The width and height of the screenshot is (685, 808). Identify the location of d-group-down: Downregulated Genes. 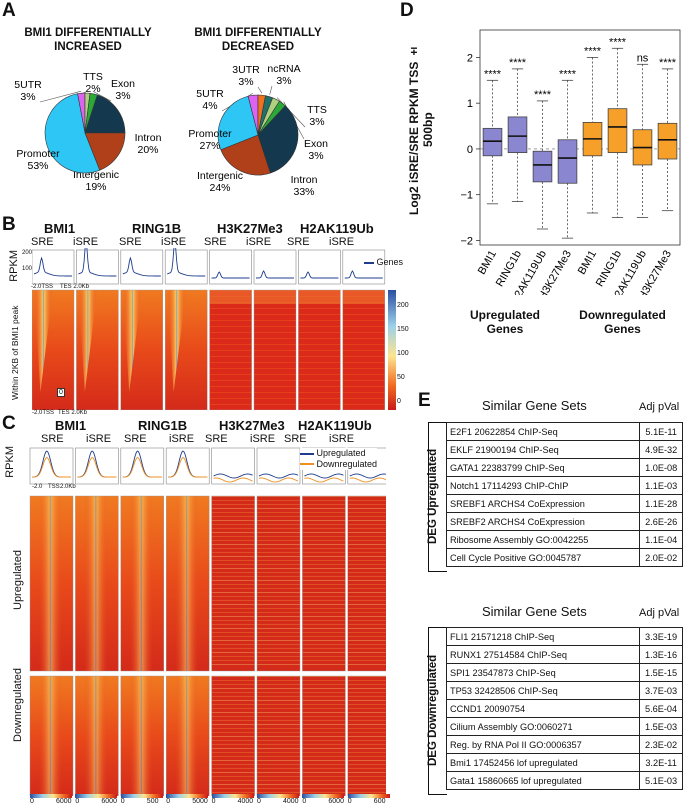
(622, 322).